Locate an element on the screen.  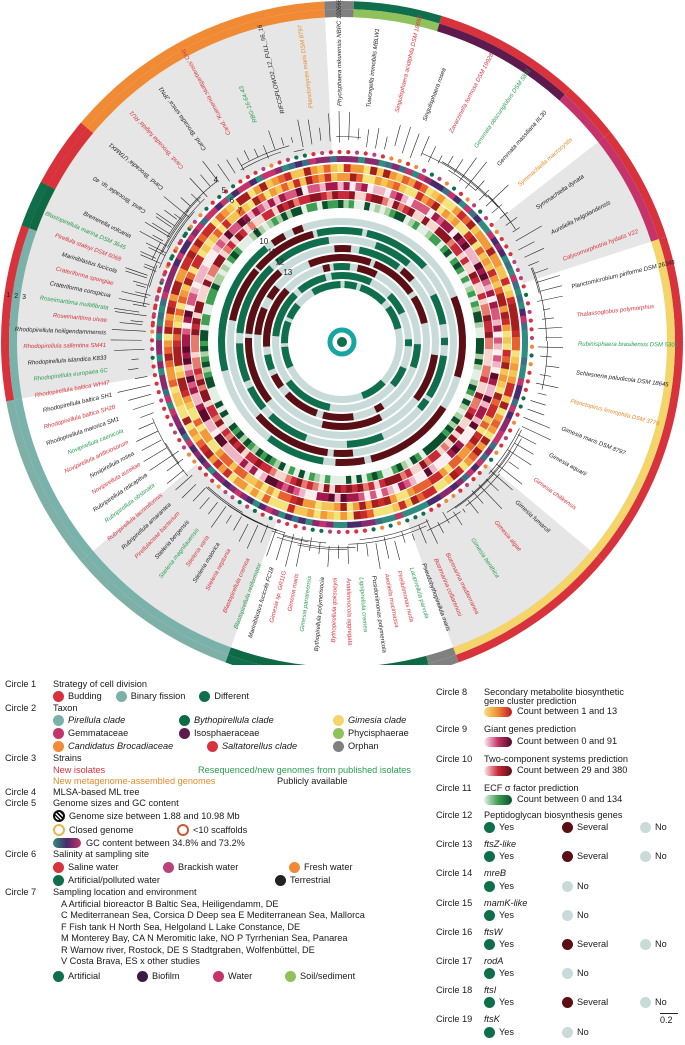
circle-number-5: 5 is located at coordinates (224, 190).